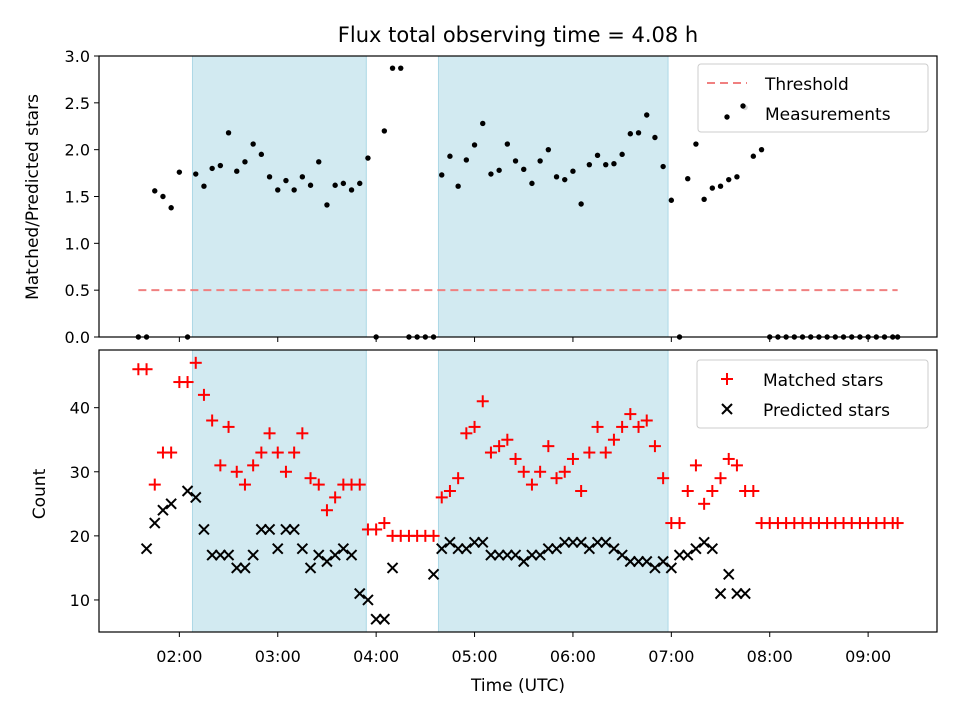 The height and width of the screenshot is (720, 960). Describe the element at coordinates (823, 381) in the screenshot. I see `legend-matched-label: Matched stars` at that location.